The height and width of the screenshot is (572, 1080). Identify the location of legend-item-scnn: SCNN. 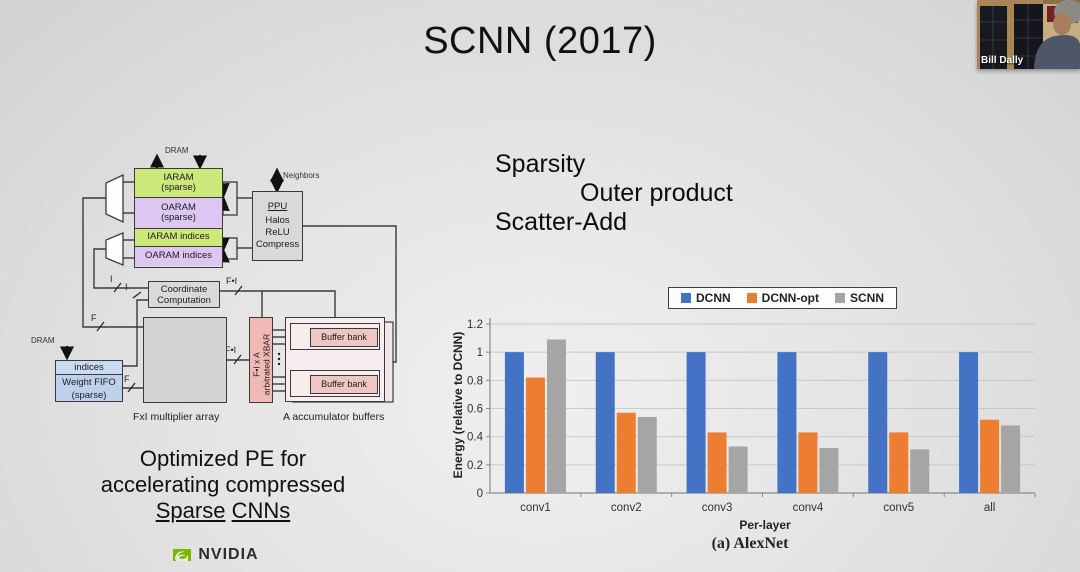
(859, 298).